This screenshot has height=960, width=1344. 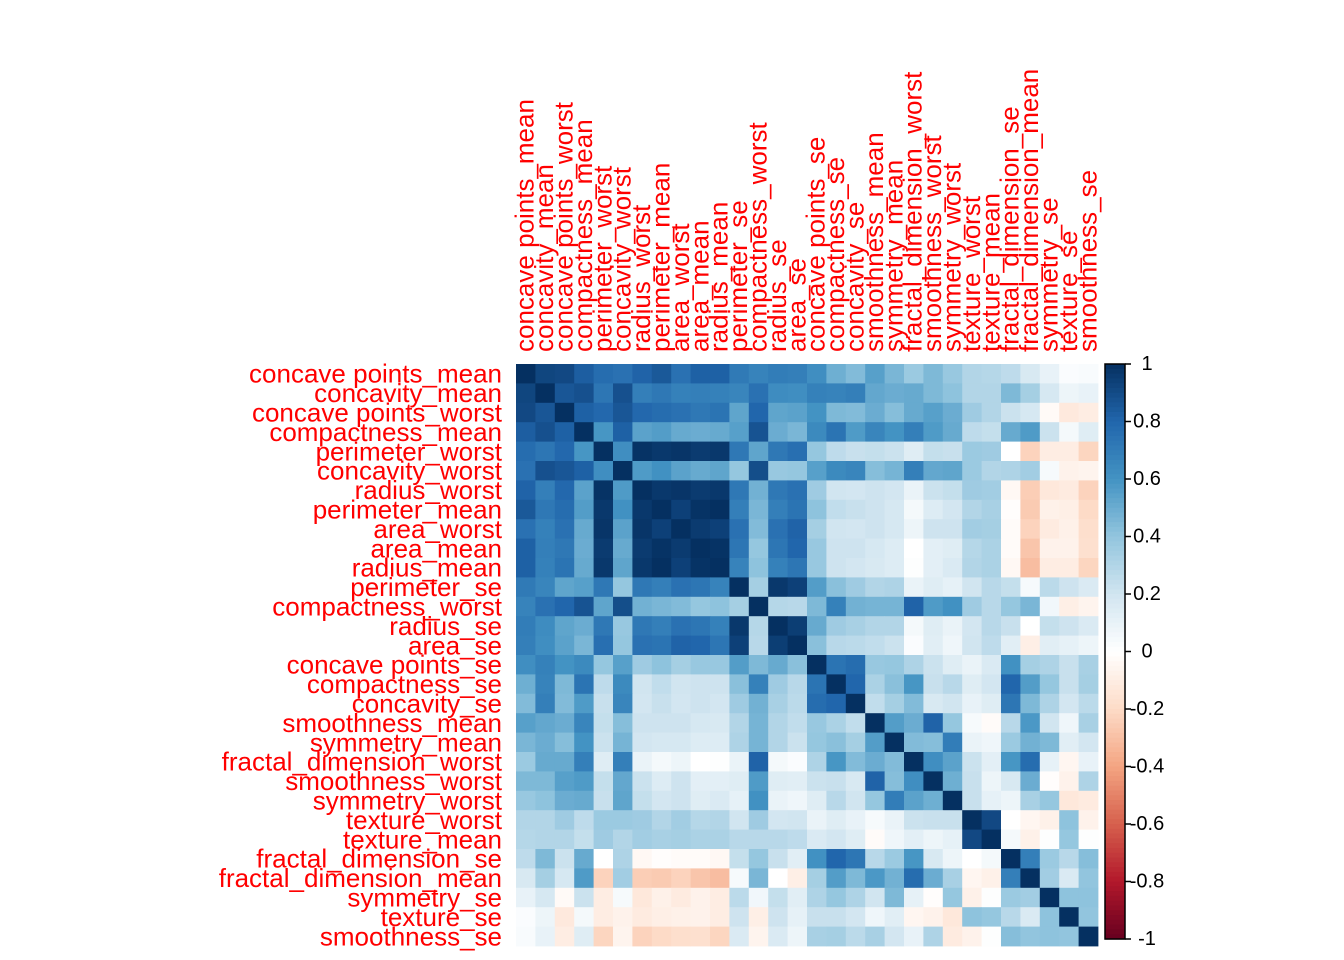 What do you see at coordinates (379, 859) in the screenshot?
I see `row-label: fractal_dimension_se` at bounding box center [379, 859].